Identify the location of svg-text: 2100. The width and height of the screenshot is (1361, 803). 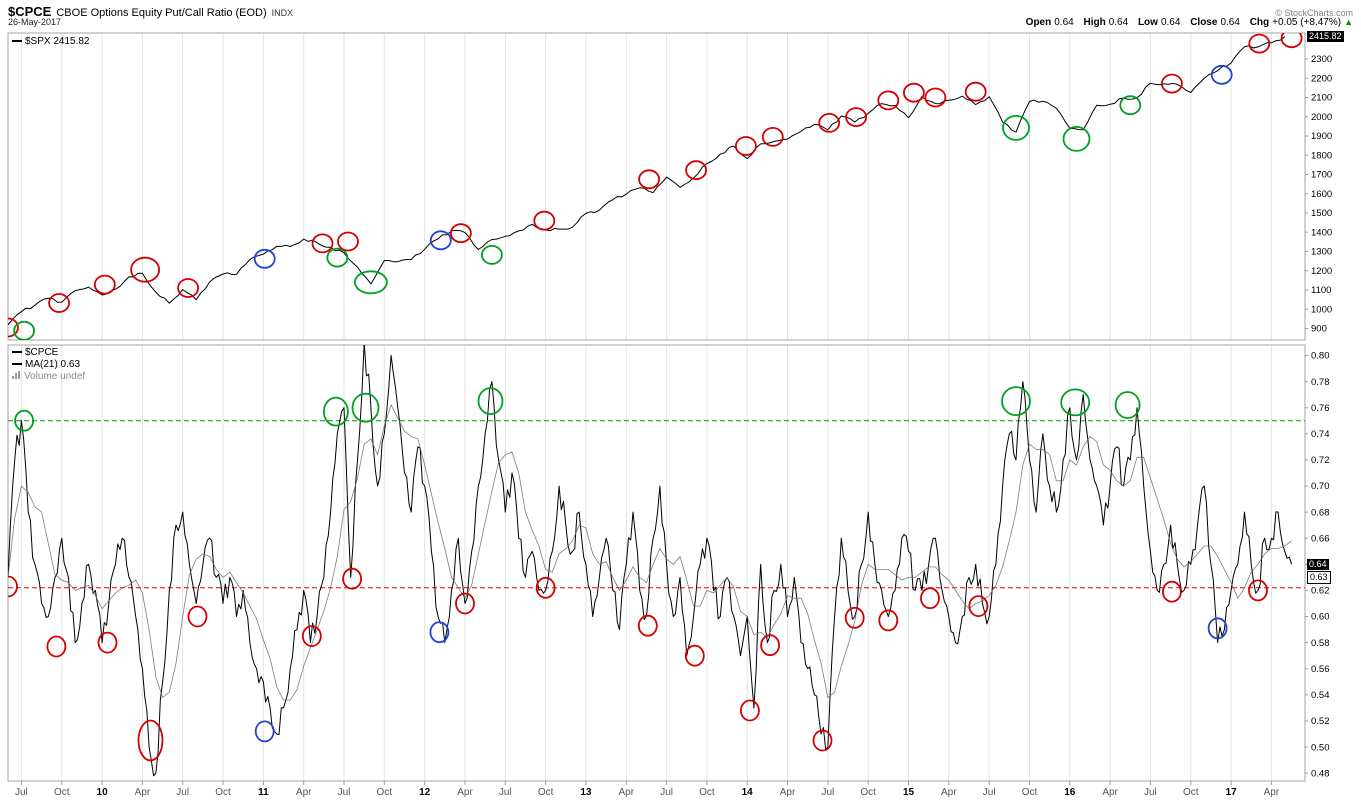
(1321, 98).